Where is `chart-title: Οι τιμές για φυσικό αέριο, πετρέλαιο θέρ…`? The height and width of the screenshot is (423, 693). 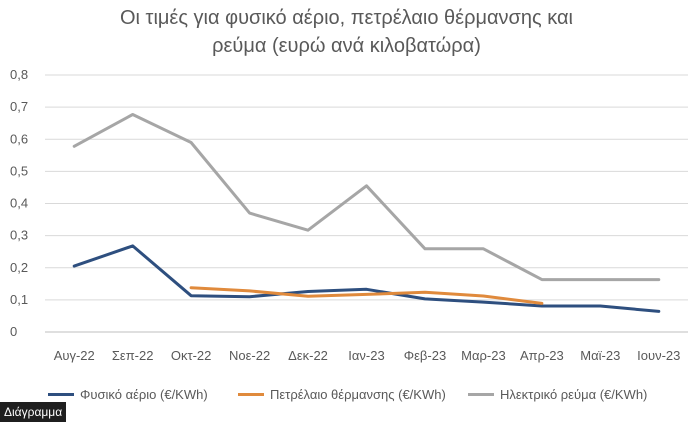 chart-title: Οι τιμές για φυσικό αέριο, πετρέλαιο θέρ… is located at coordinates (346, 32).